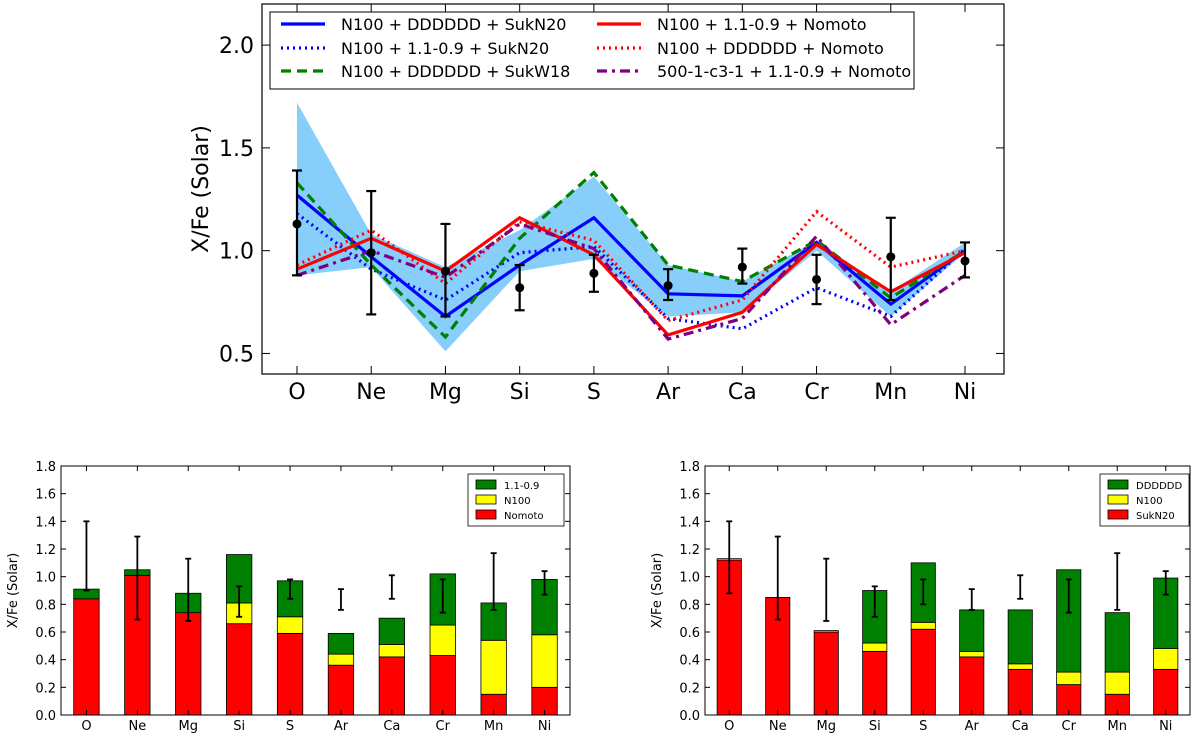 The image size is (1192, 738). Describe the element at coordinates (668, 392) in the screenshot. I see `x-tick-label: Ar` at that location.